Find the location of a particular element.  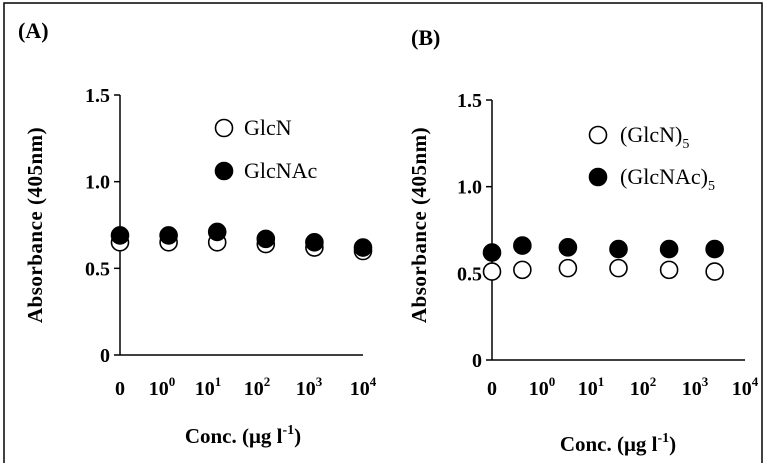

panel-label: (B) is located at coordinates (425, 37).